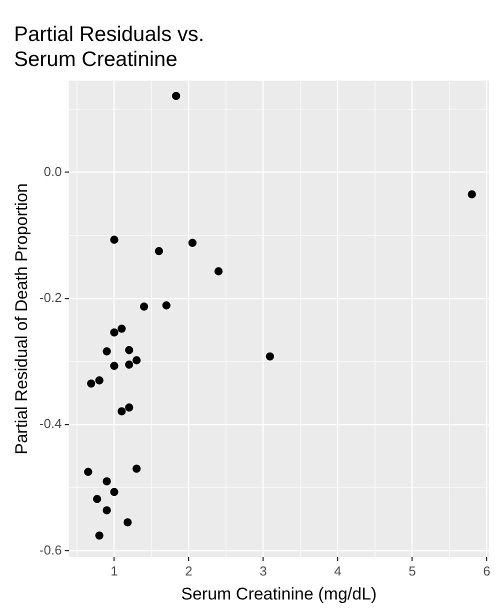 The width and height of the screenshot is (501, 613). What do you see at coordinates (50, 297) in the screenshot?
I see `y-tick-label: -0.2` at bounding box center [50, 297].